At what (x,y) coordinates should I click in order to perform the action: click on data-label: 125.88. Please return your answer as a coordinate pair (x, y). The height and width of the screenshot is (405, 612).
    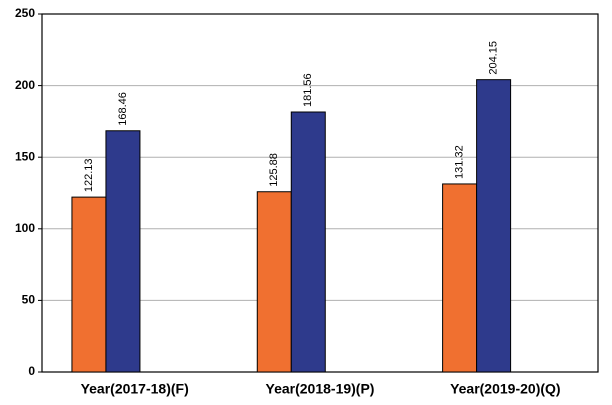
    Looking at the image, I should click on (274, 170).